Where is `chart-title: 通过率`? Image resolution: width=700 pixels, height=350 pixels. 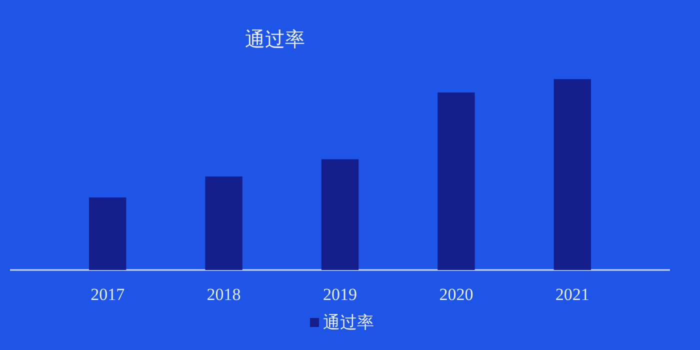 chart-title: 通过率 is located at coordinates (275, 39).